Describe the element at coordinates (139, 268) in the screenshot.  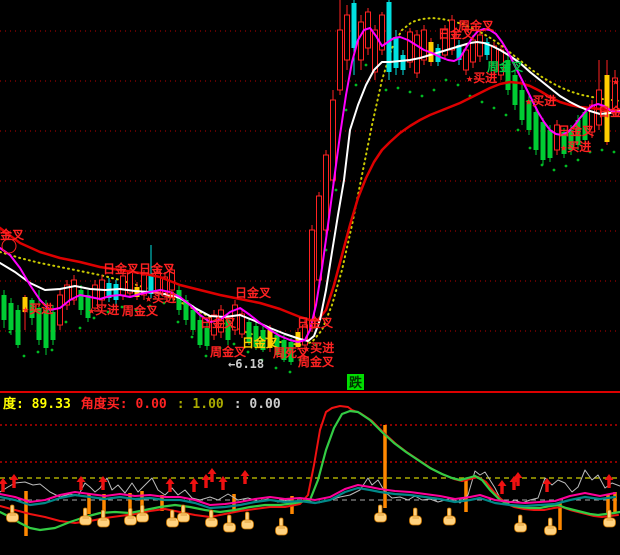
I see `chart-annotation: 日金叉日金叉` at that location.